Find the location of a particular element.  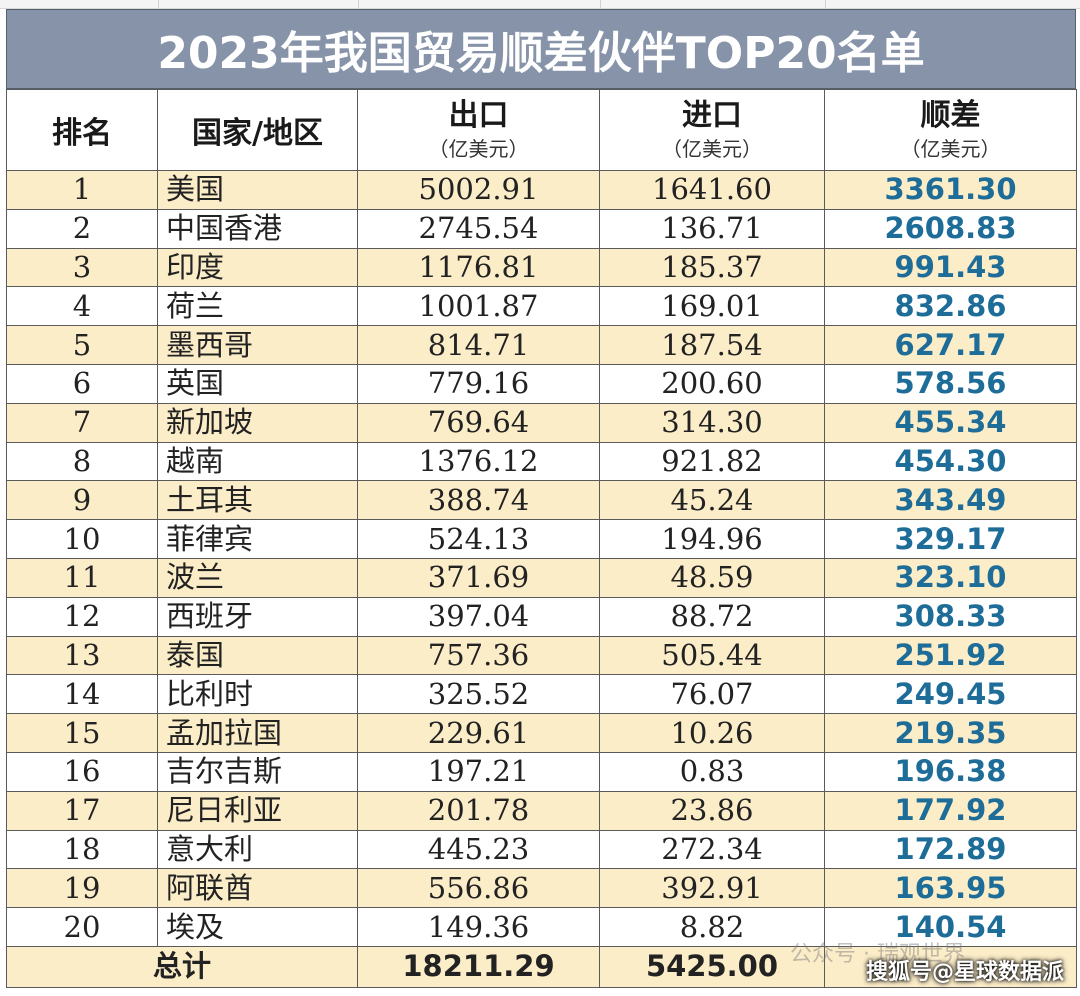

table-row: 10 菲律宾 524.13 194.96 329.17 is located at coordinates (541, 539).